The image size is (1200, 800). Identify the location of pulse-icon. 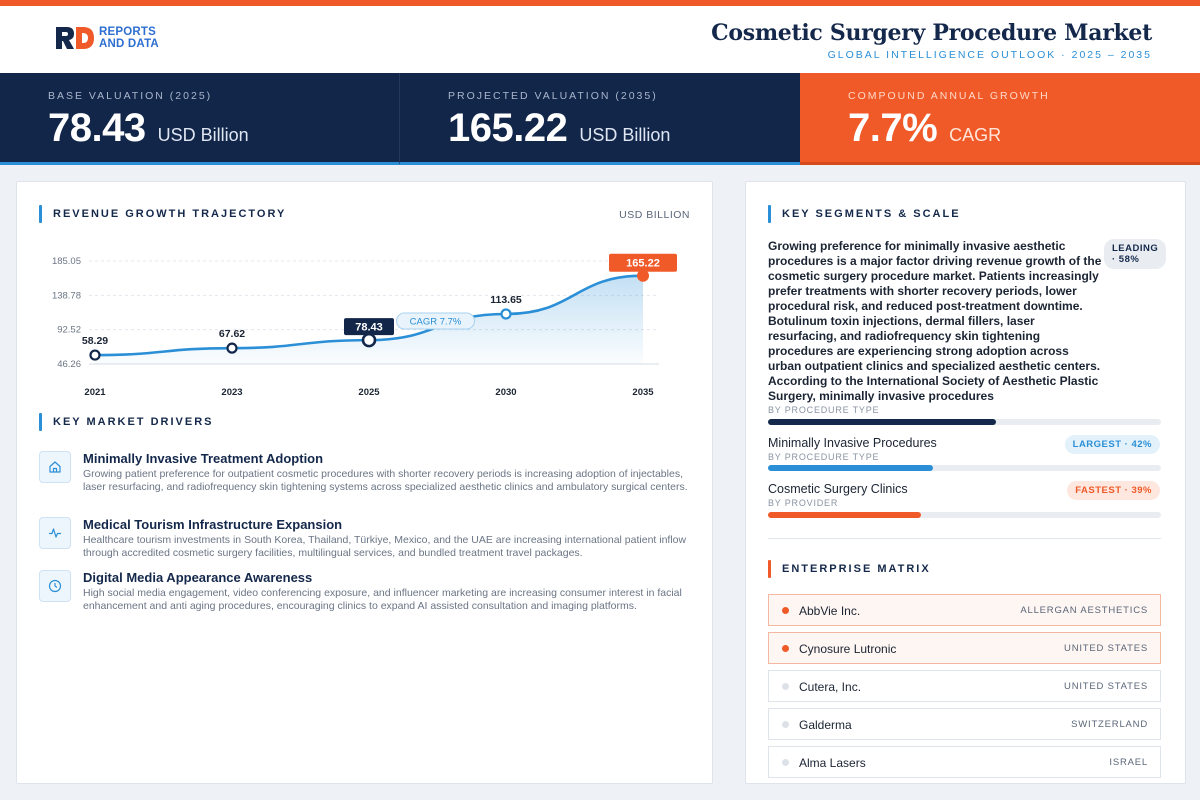
(55, 533).